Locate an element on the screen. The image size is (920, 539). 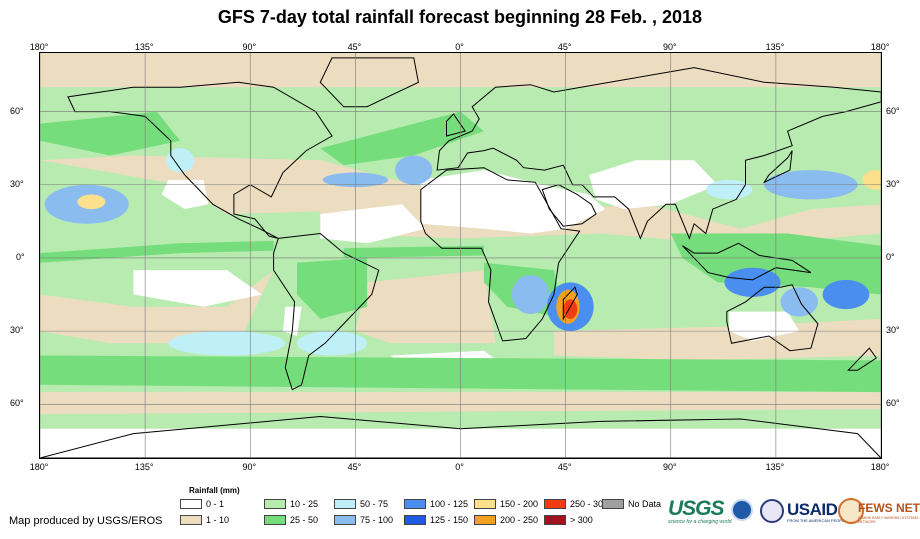
lon-tick-top-4: 0° is located at coordinates (459, 47).